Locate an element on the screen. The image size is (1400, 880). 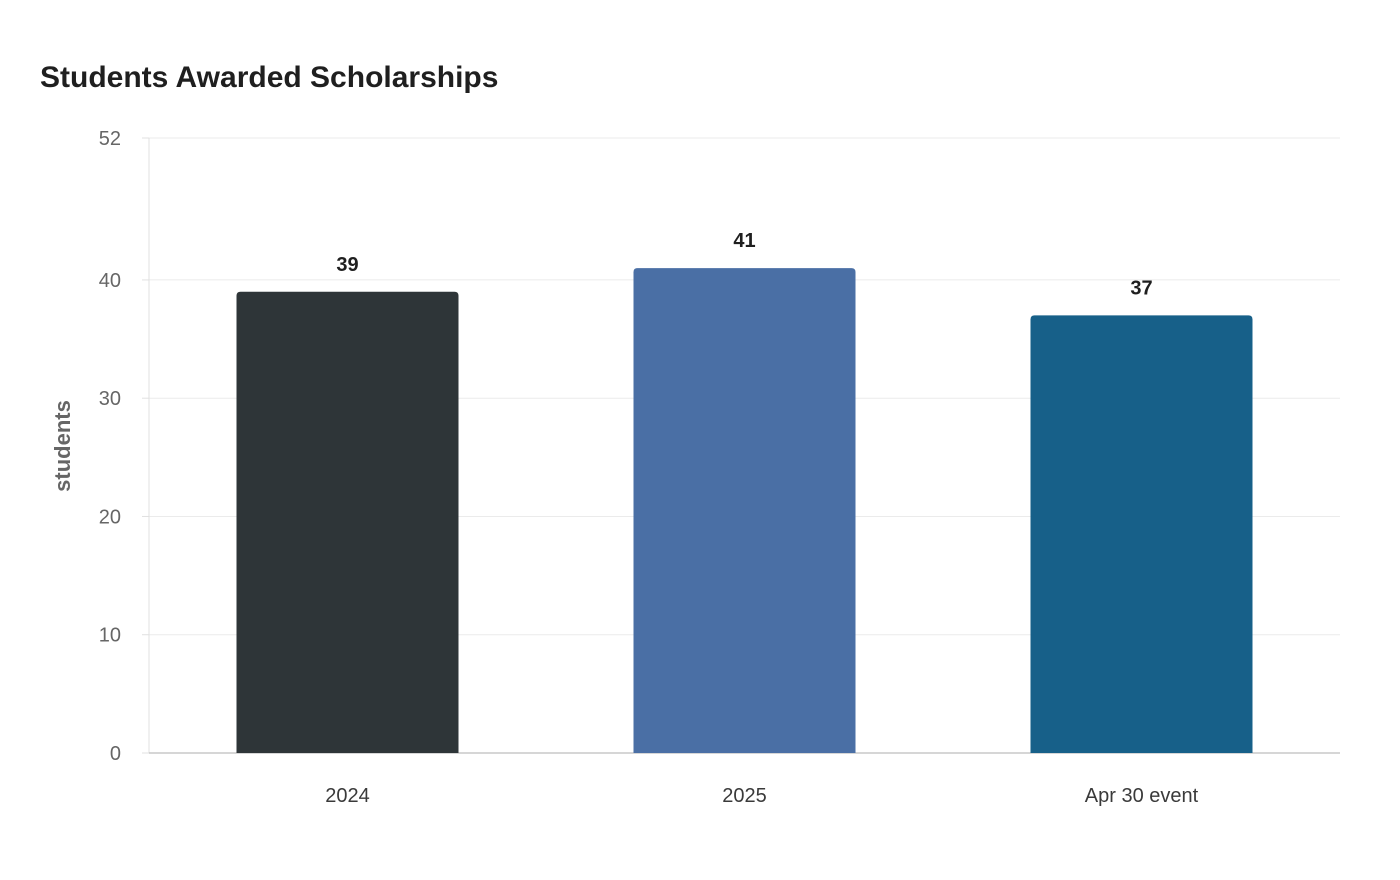
value-label: 41 is located at coordinates (744, 241).